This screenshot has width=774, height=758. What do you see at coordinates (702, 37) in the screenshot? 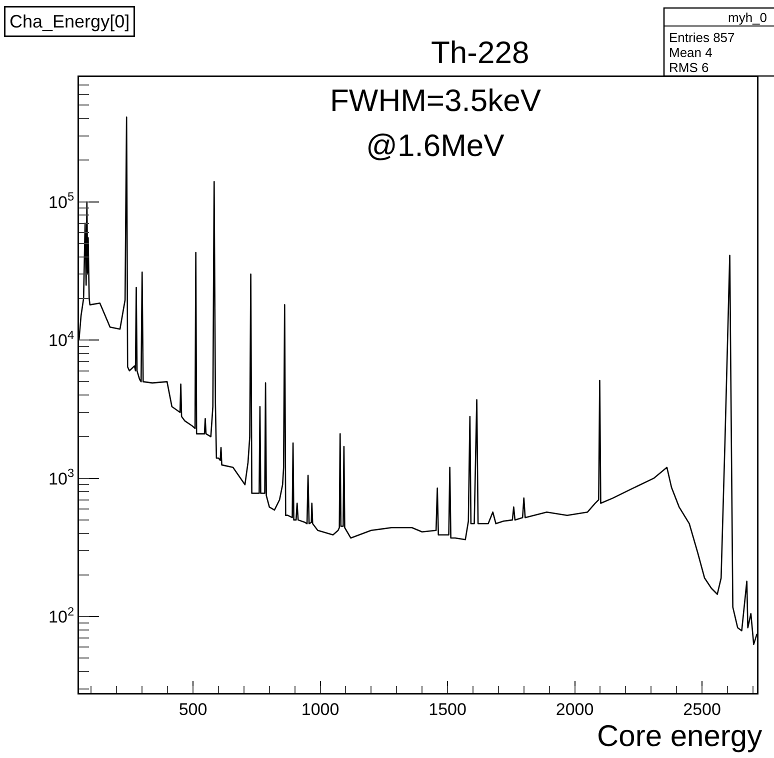
I see `text: Entries 857` at bounding box center [702, 37].